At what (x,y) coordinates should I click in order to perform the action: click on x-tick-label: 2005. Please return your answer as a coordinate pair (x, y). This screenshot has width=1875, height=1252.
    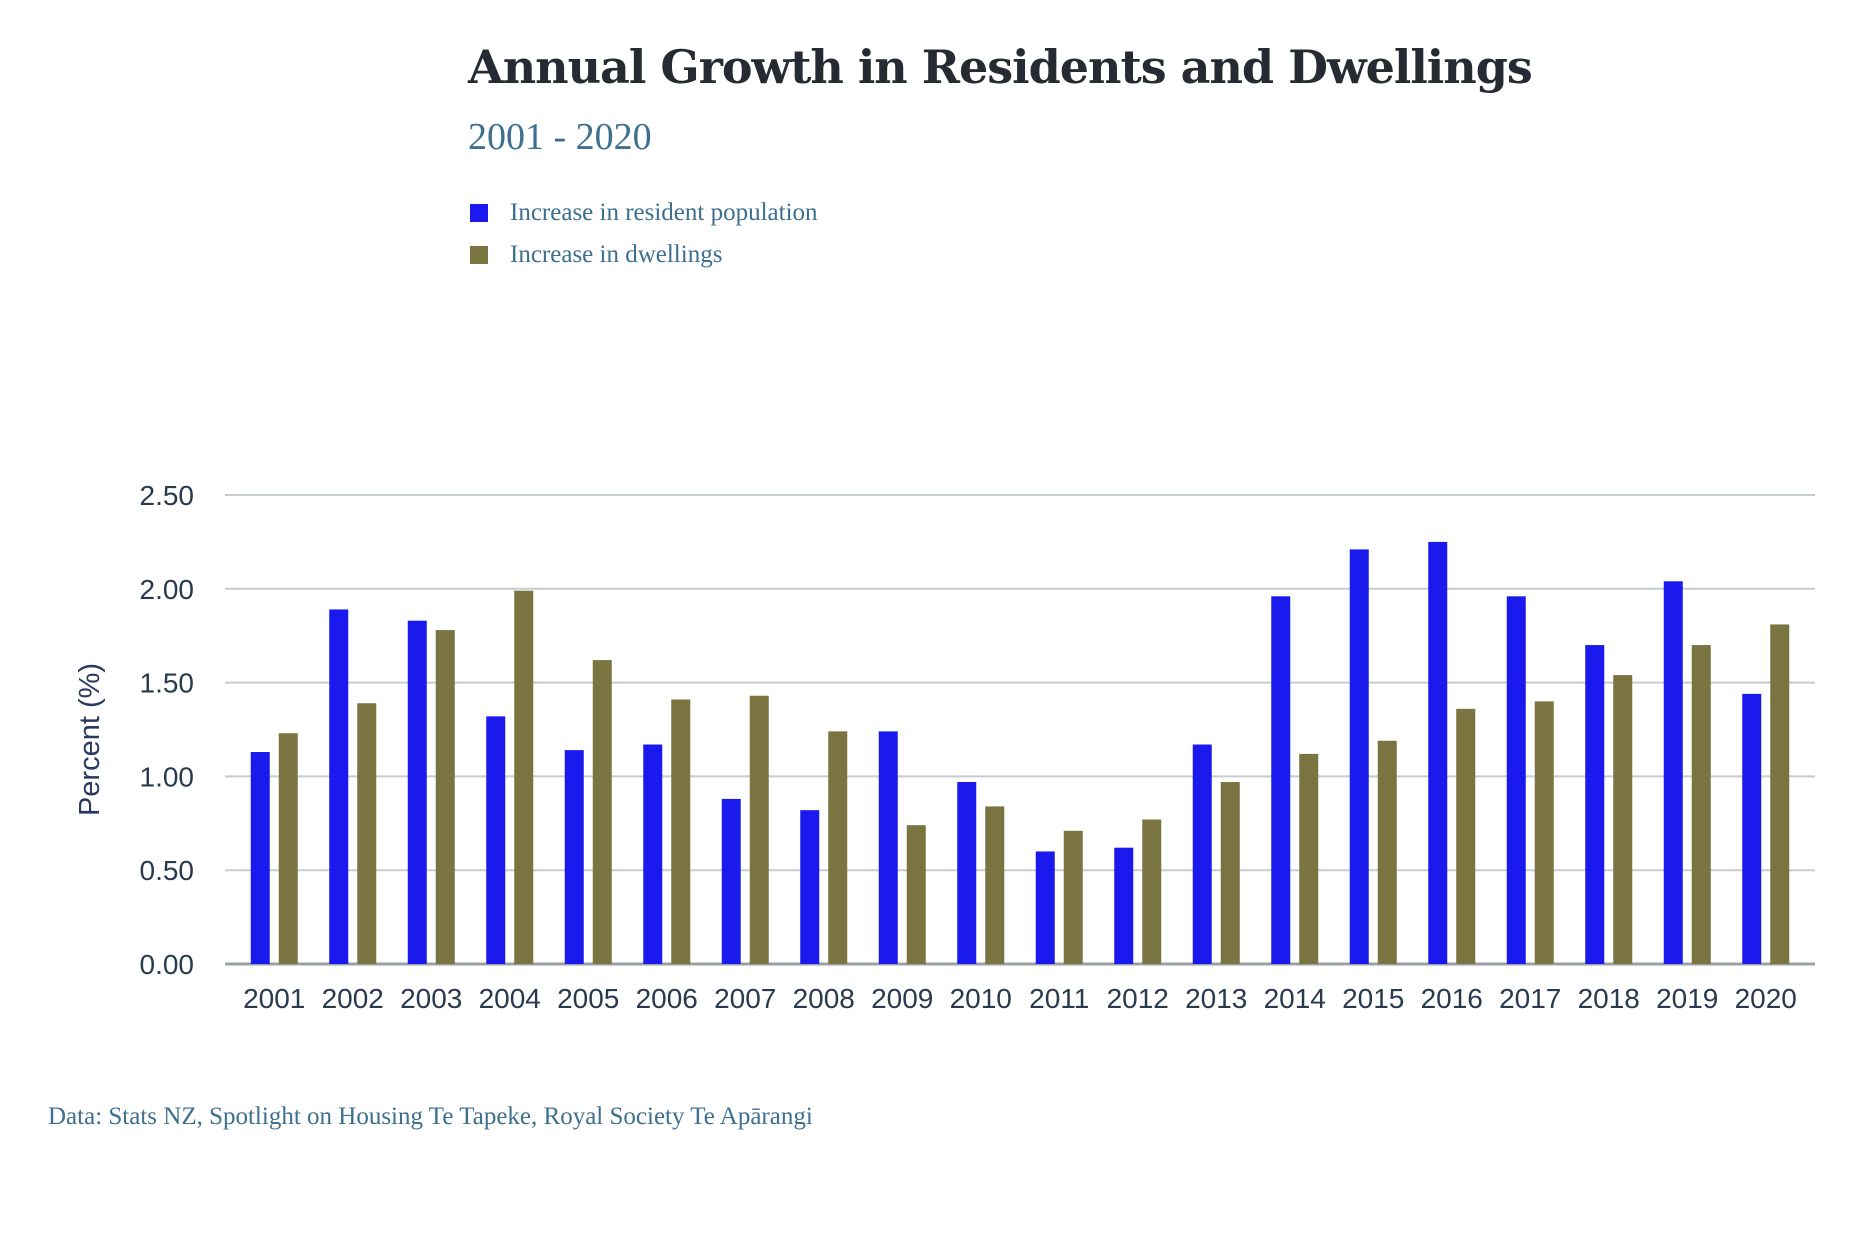
    Looking at the image, I should click on (588, 998).